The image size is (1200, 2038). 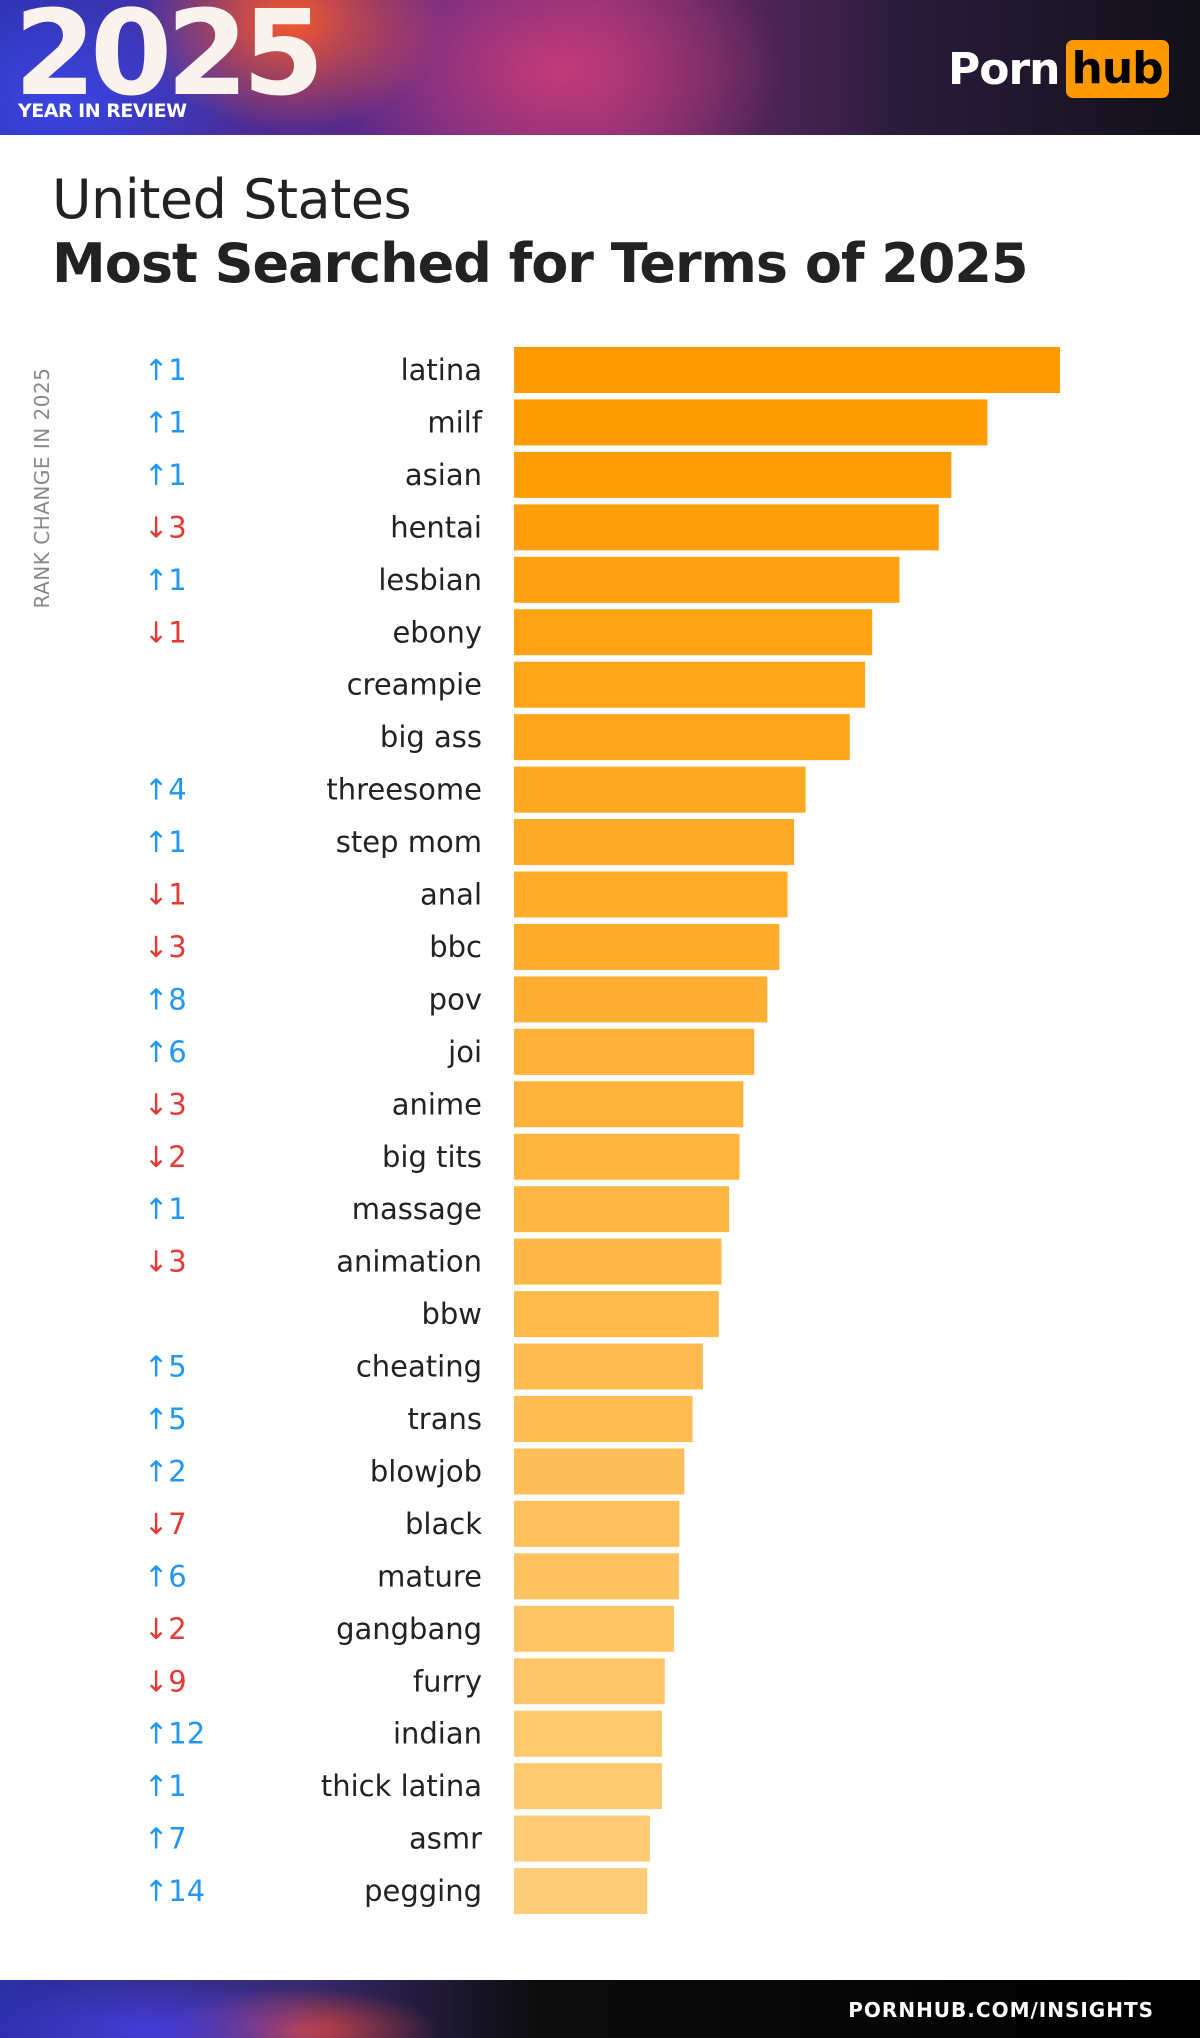 What do you see at coordinates (174, 1734) in the screenshot?
I see `rank-change-label: ↑12` at bounding box center [174, 1734].